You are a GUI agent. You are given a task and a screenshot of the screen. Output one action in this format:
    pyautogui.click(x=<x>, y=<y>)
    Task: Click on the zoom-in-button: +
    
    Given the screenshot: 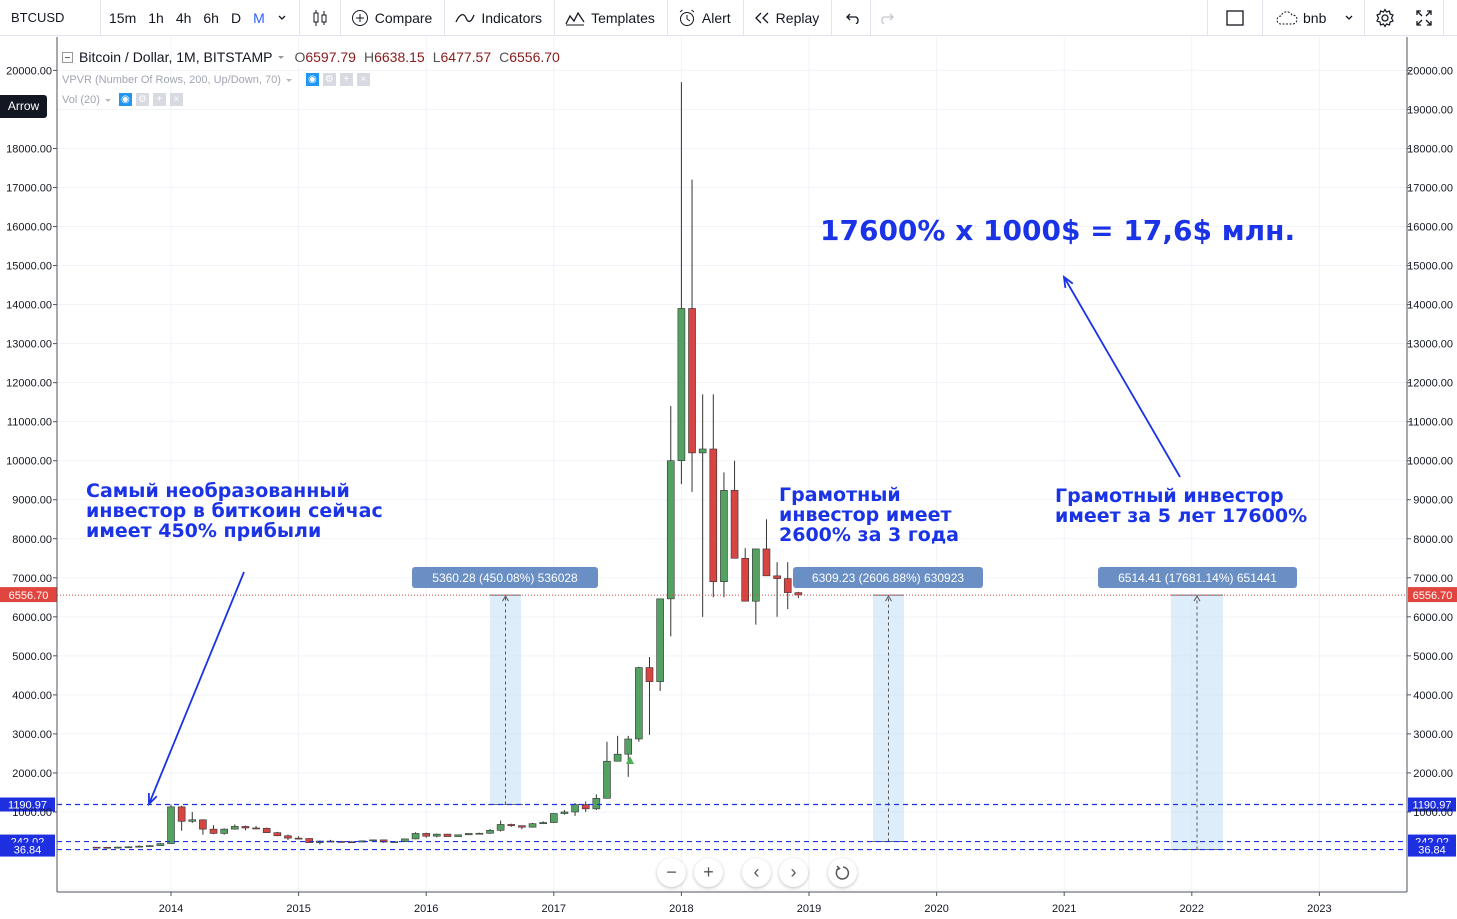 What is the action you would take?
    pyautogui.click(x=708, y=872)
    